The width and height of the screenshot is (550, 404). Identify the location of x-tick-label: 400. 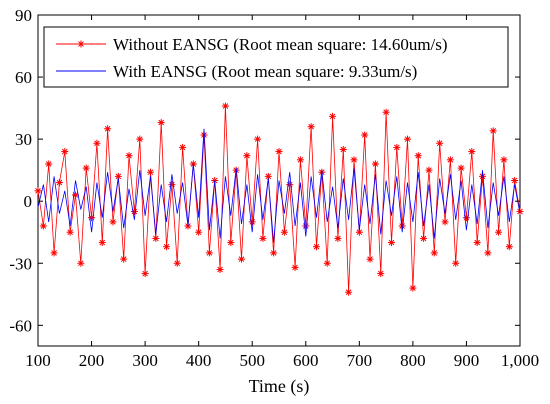
(199, 360).